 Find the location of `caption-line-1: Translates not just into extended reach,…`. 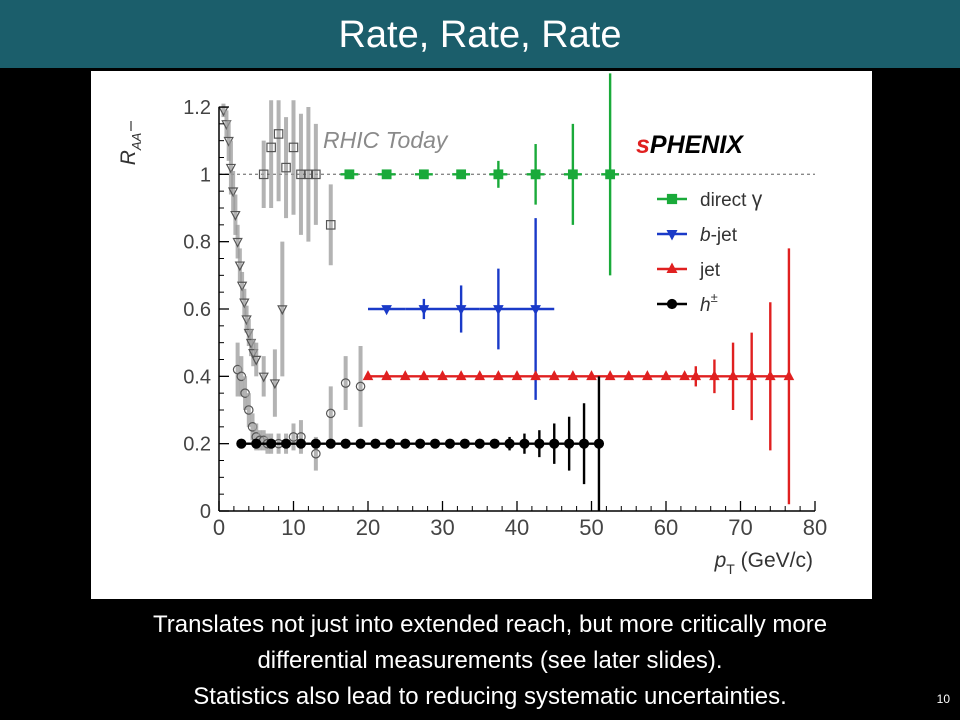

caption-line-1: Translates not just into extended reach,… is located at coordinates (490, 624).